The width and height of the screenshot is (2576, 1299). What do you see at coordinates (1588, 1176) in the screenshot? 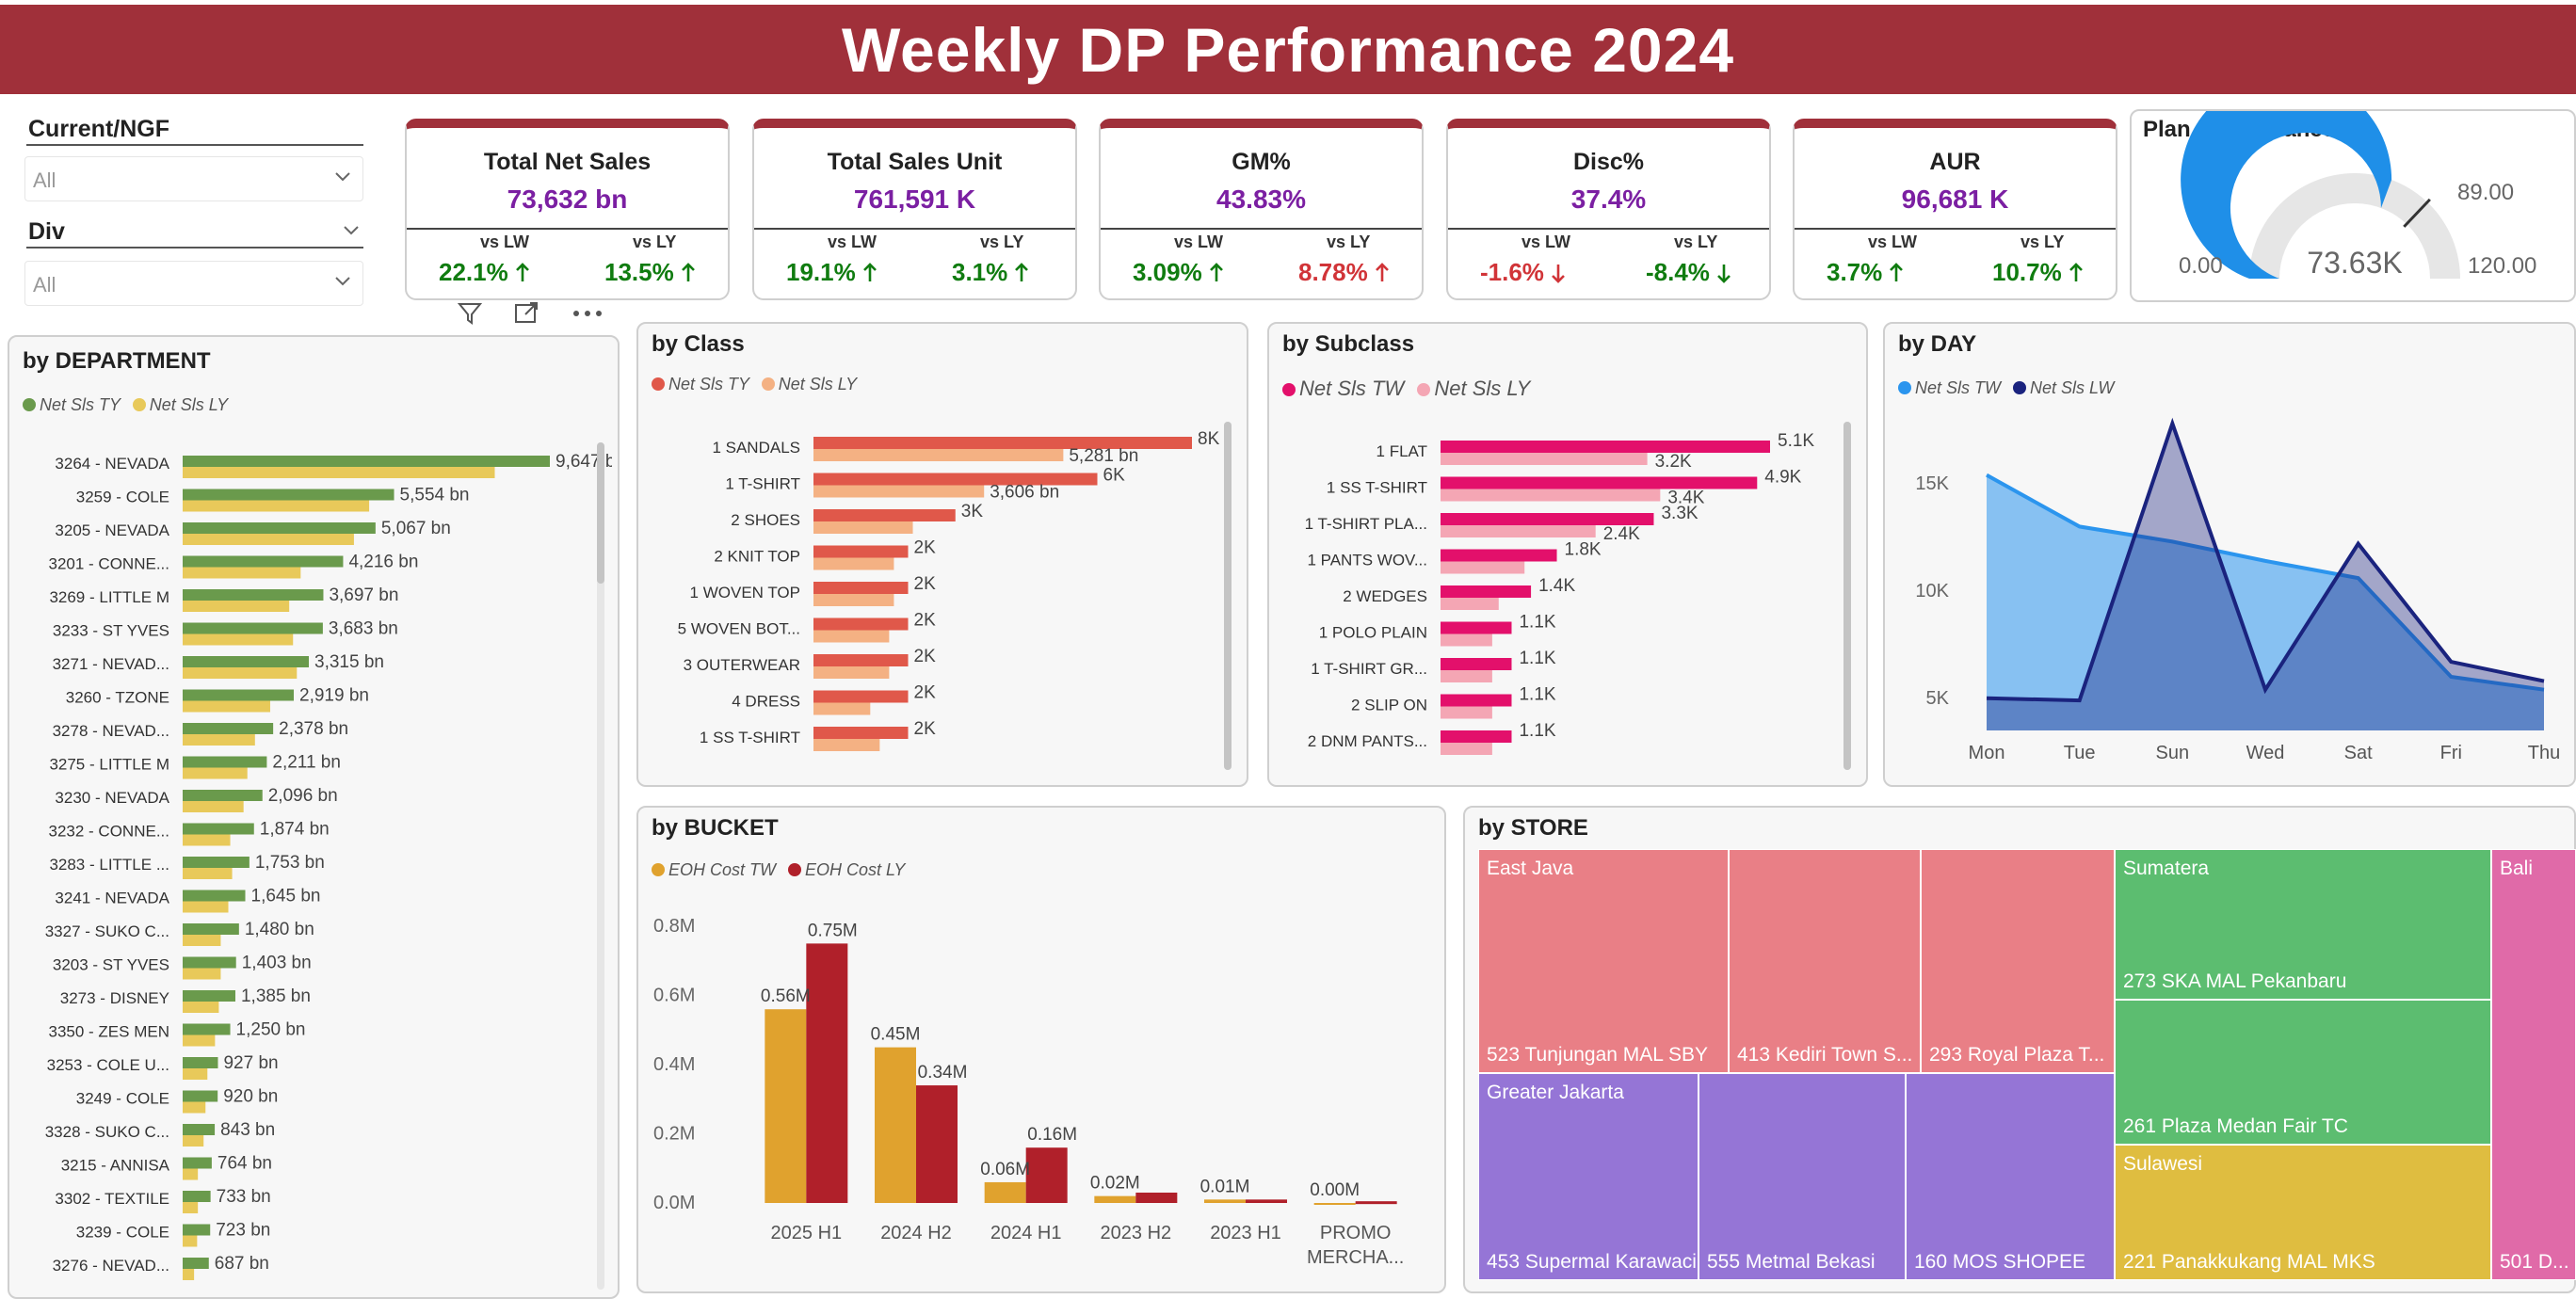
I see `treemap-cell: Greater Jakarta 453 Supermal Karawaci` at bounding box center [1588, 1176].